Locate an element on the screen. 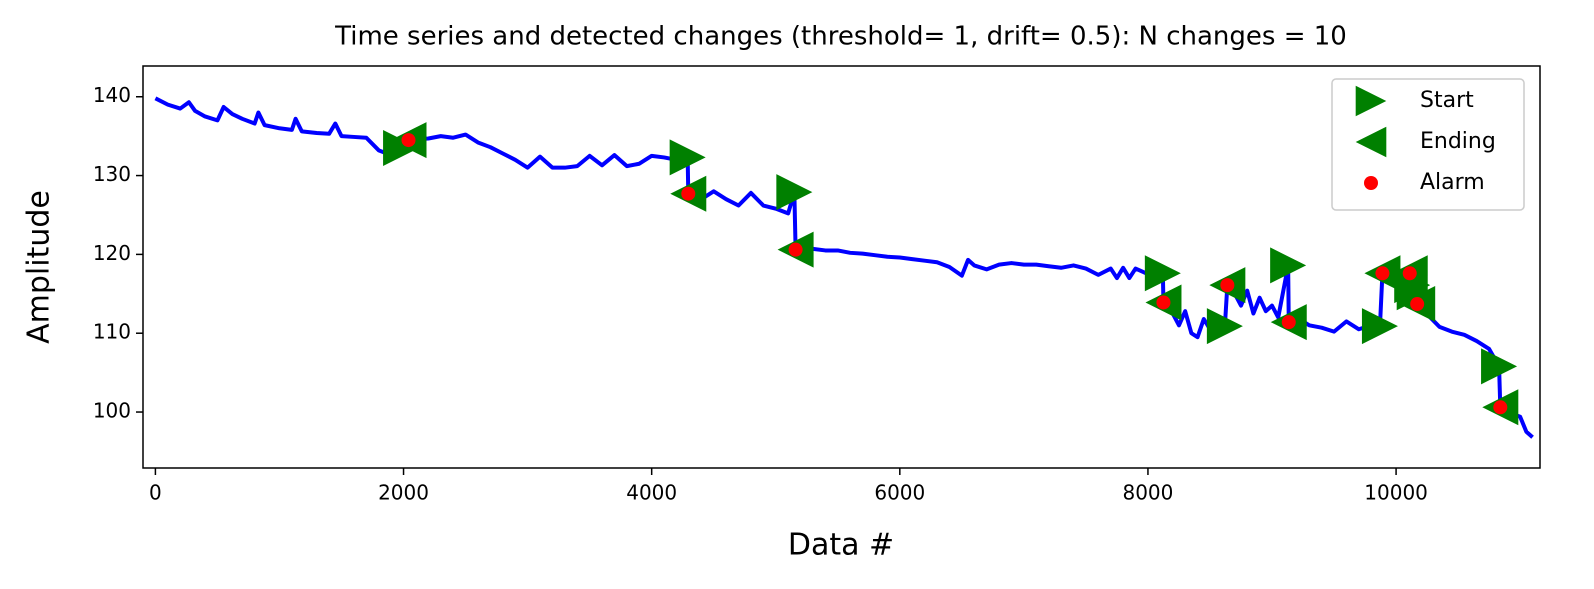  y-tick-label: 110 is located at coordinates (112, 332).